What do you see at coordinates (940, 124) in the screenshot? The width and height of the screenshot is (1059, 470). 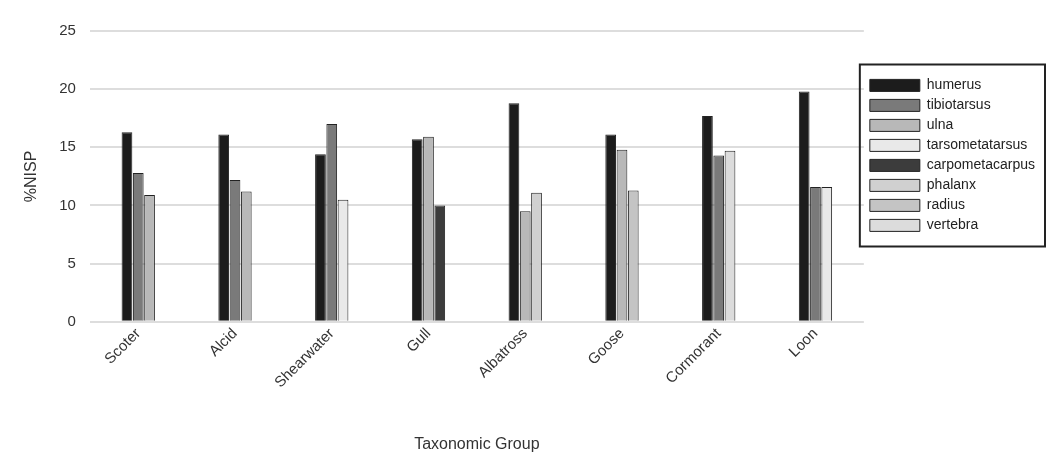 I see `legend-label: ulna` at bounding box center [940, 124].